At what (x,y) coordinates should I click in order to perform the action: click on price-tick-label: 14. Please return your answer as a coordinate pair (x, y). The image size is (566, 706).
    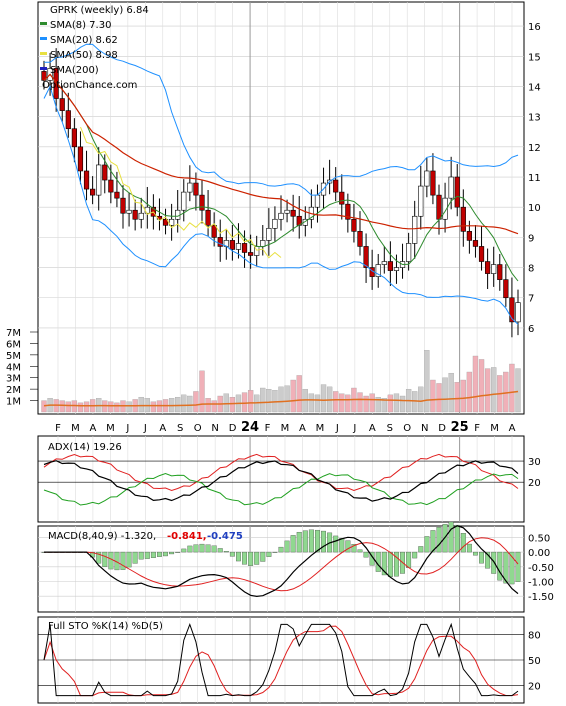
    Looking at the image, I should click on (534, 87).